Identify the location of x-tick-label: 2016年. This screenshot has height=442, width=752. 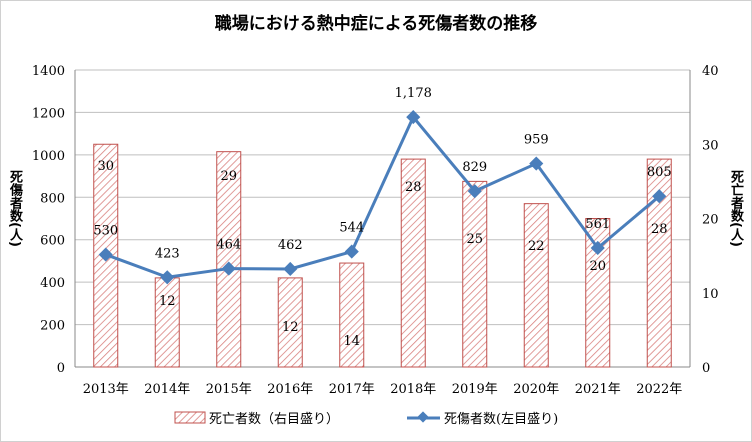
(290, 389).